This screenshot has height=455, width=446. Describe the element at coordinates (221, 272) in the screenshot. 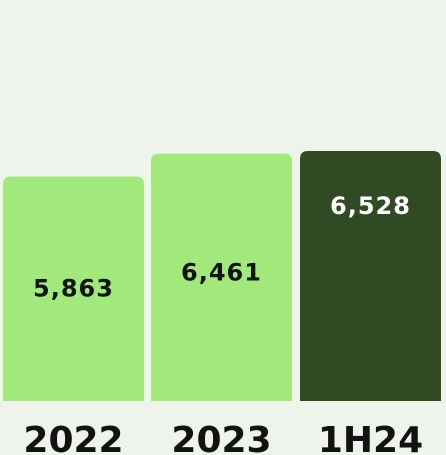

I see `value-label-2023: 6,461` at that location.